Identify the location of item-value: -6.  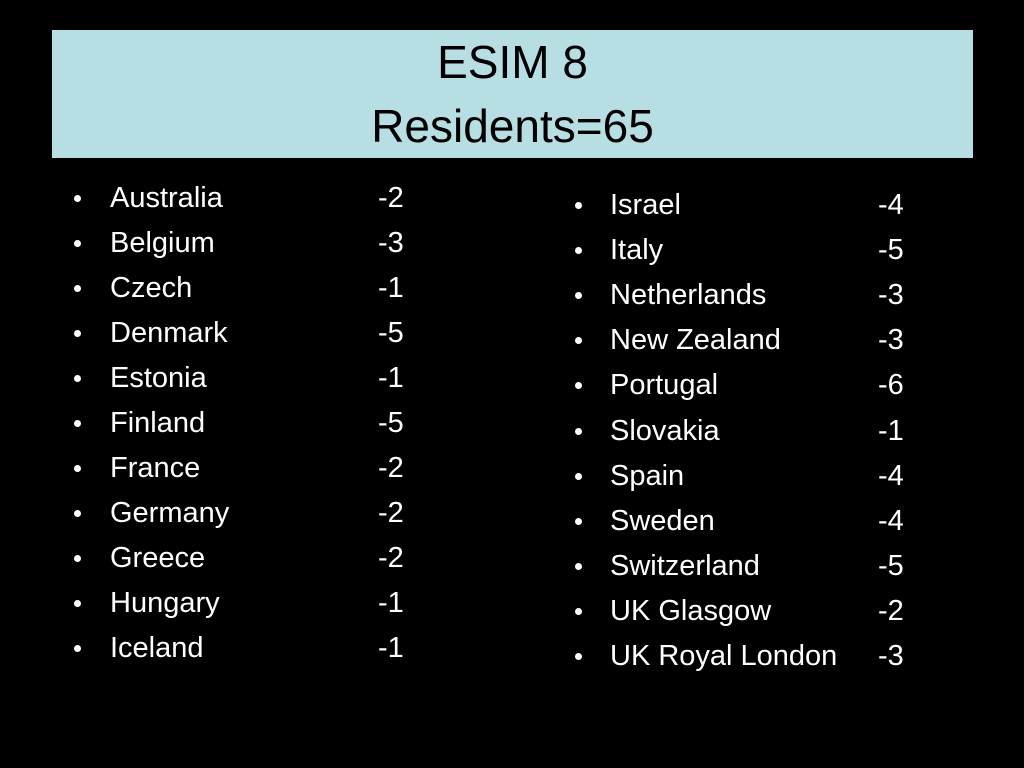
(891, 385).